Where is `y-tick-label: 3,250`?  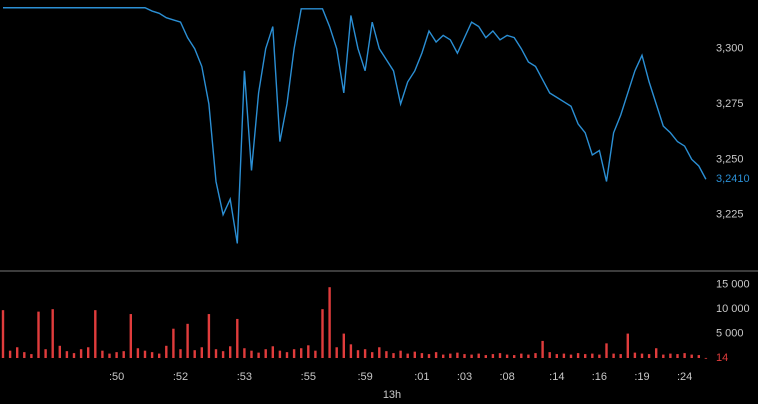 y-tick-label: 3,250 is located at coordinates (730, 159).